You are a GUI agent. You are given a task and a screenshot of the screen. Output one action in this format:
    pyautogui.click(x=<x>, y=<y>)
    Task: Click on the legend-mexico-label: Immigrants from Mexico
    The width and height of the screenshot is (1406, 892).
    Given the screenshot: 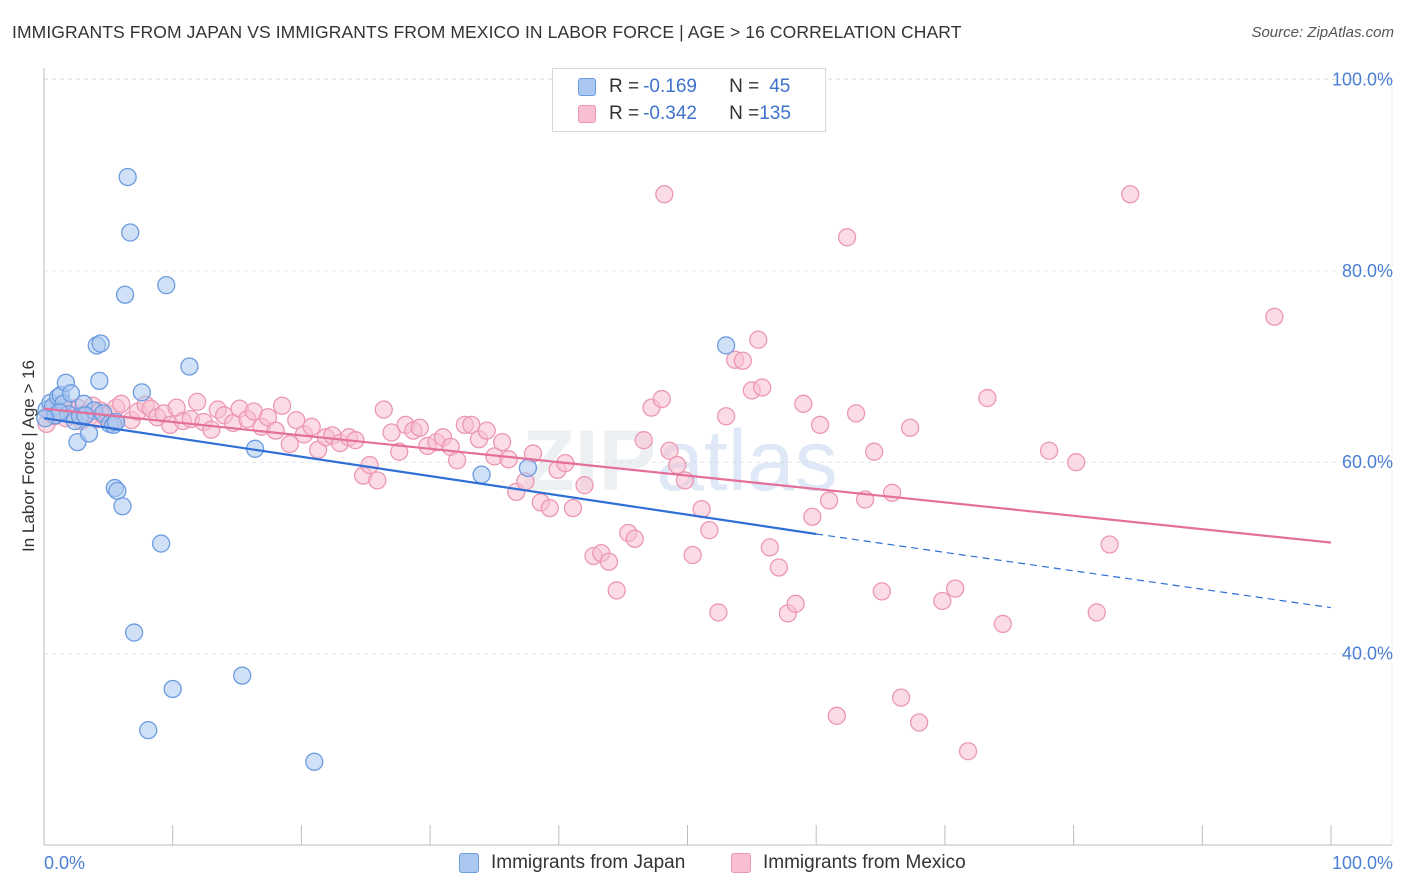 What is the action you would take?
    pyautogui.click(x=864, y=862)
    